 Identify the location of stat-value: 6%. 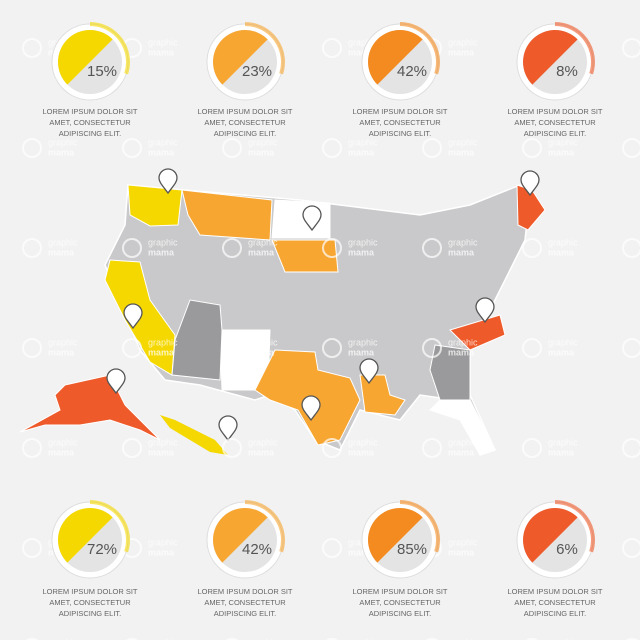
(567, 549).